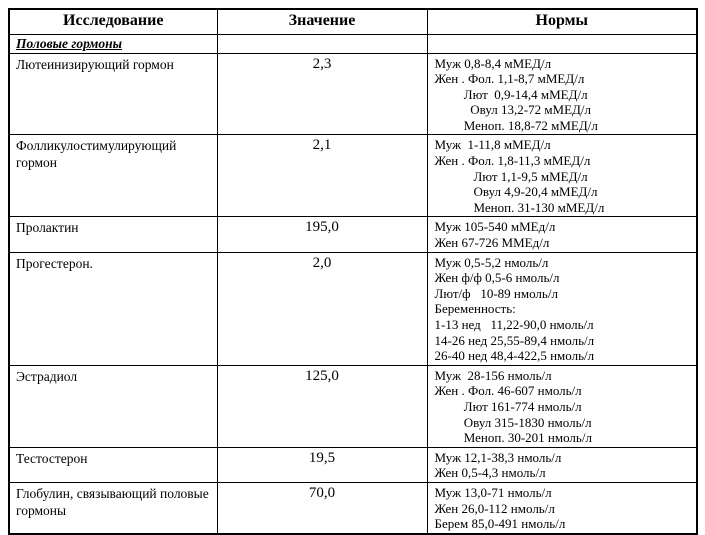  I want to click on header-row: Исследование Значение Нормы, so click(353, 21).